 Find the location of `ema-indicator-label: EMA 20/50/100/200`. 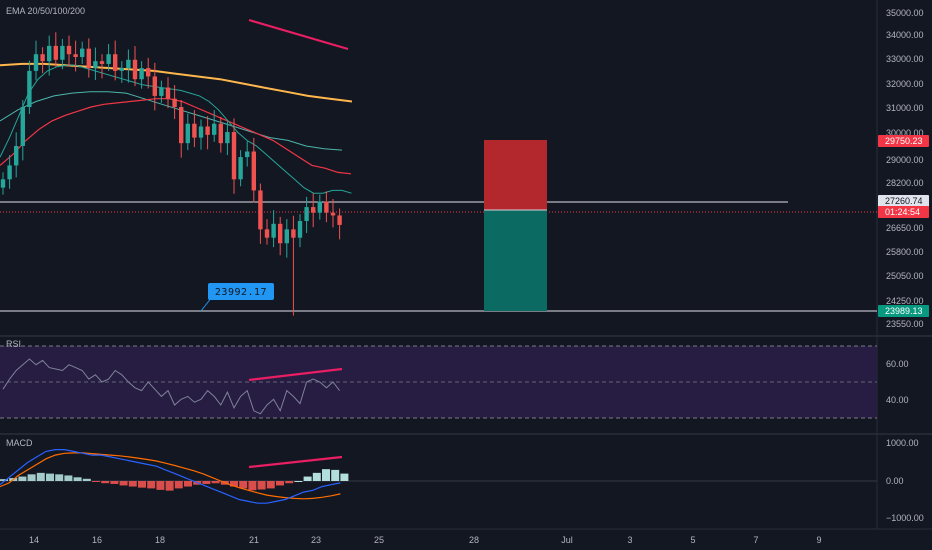

ema-indicator-label: EMA 20/50/100/200 is located at coordinates (46, 11).